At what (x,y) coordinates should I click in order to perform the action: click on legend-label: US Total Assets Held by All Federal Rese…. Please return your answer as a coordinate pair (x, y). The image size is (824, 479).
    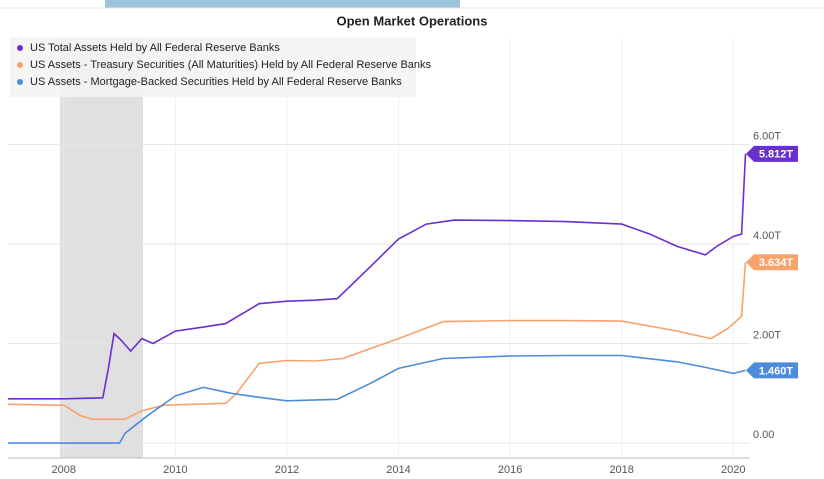
    Looking at the image, I should click on (155, 48).